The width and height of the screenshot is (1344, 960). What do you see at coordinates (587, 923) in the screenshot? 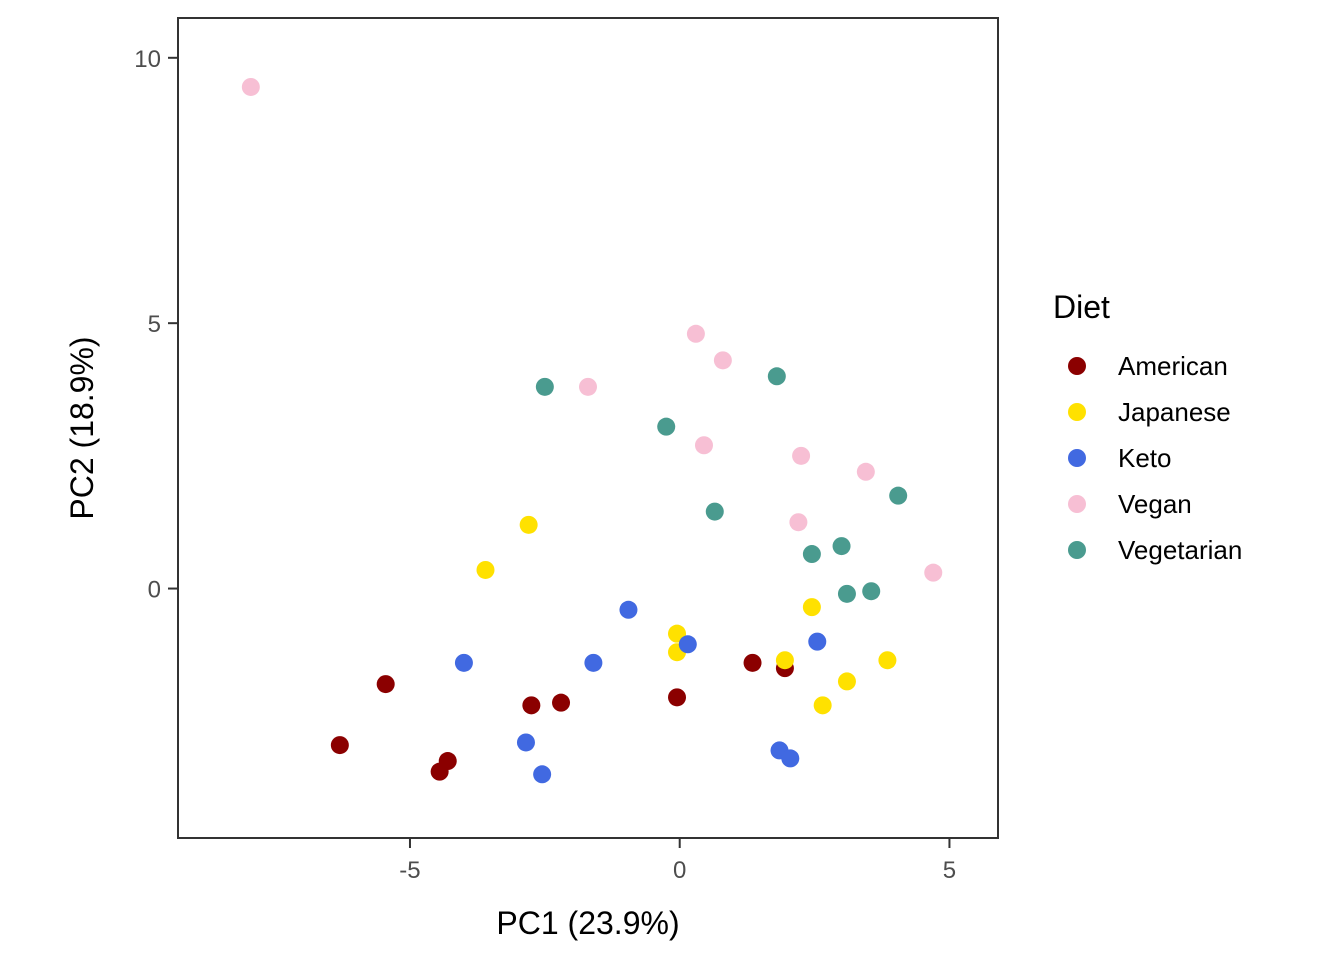
I see `x-axis-title: PC1 (23.9%)` at bounding box center [587, 923].